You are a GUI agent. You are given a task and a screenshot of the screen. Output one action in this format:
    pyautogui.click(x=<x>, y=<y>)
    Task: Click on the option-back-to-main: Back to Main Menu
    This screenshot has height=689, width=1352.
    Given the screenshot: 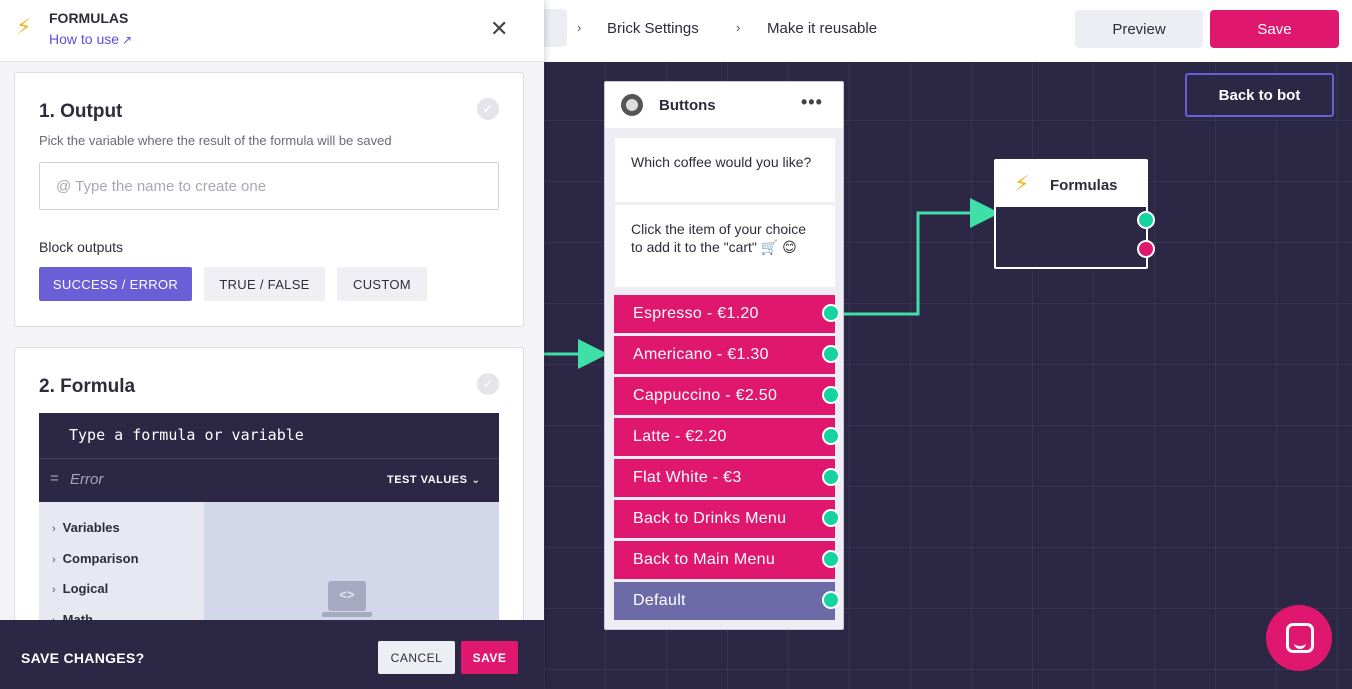 What is the action you would take?
    pyautogui.click(x=724, y=560)
    